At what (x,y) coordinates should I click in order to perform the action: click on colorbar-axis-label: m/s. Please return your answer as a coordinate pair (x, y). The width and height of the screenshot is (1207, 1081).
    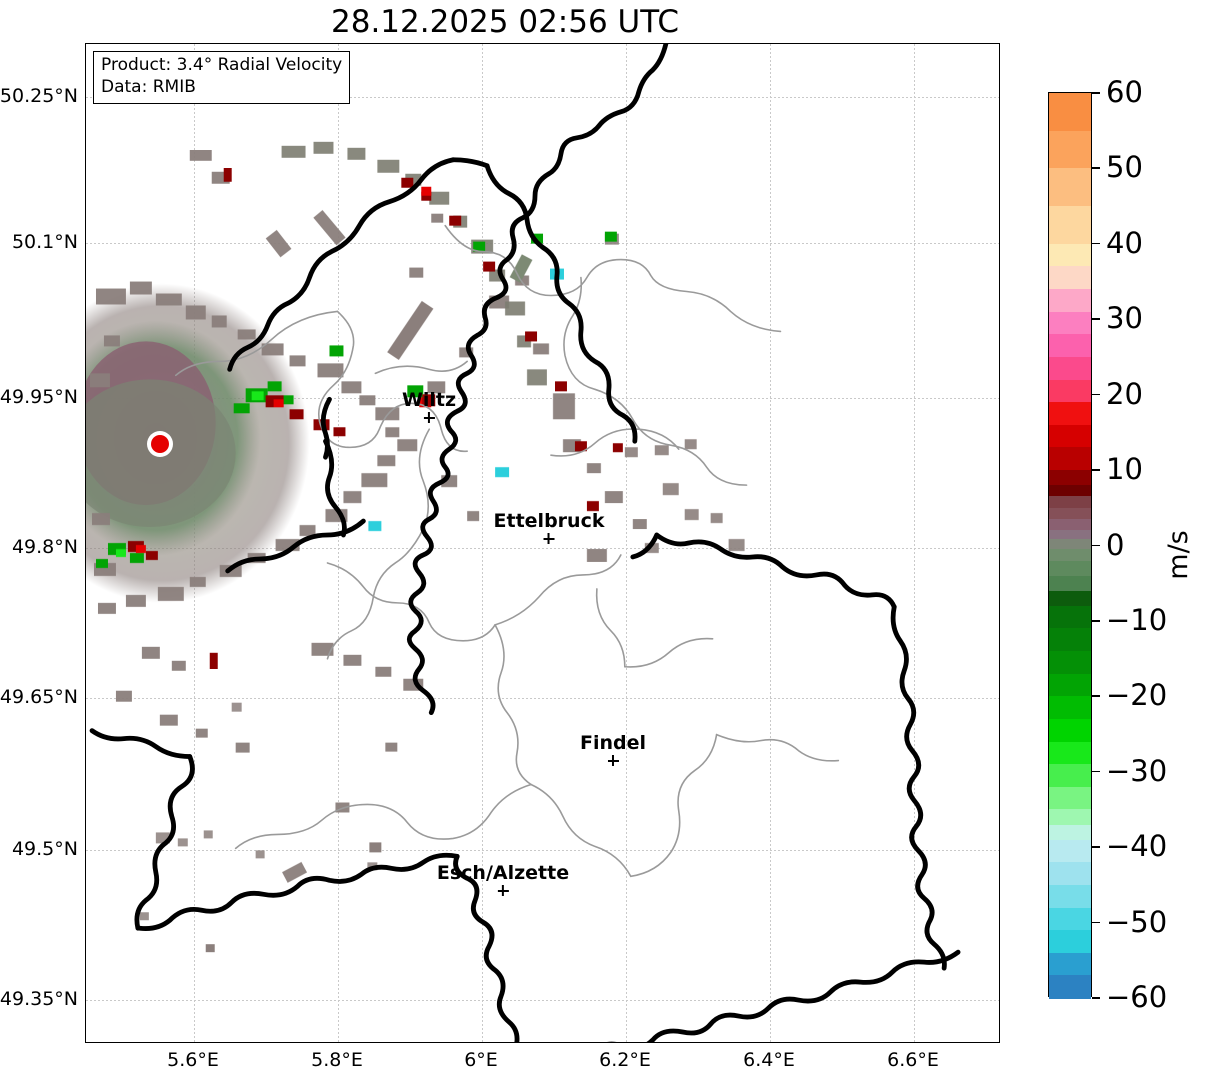
    Looking at the image, I should click on (1178, 555).